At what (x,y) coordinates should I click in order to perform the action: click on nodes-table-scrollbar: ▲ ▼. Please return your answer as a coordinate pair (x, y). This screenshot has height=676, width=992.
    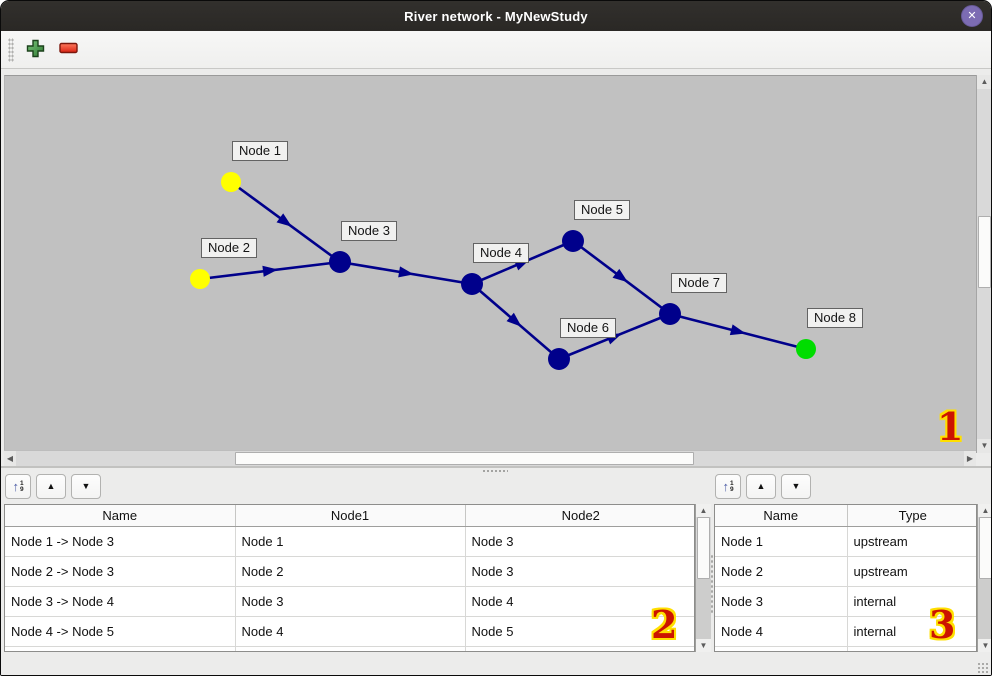
    Looking at the image, I should click on (984, 578).